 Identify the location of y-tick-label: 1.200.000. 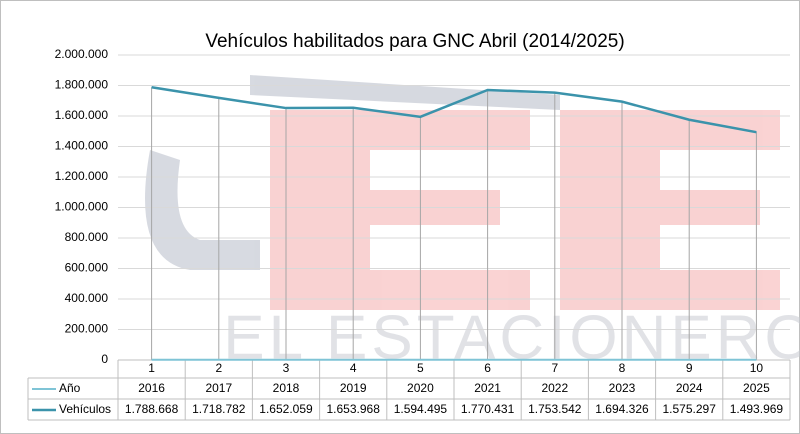
(82, 176).